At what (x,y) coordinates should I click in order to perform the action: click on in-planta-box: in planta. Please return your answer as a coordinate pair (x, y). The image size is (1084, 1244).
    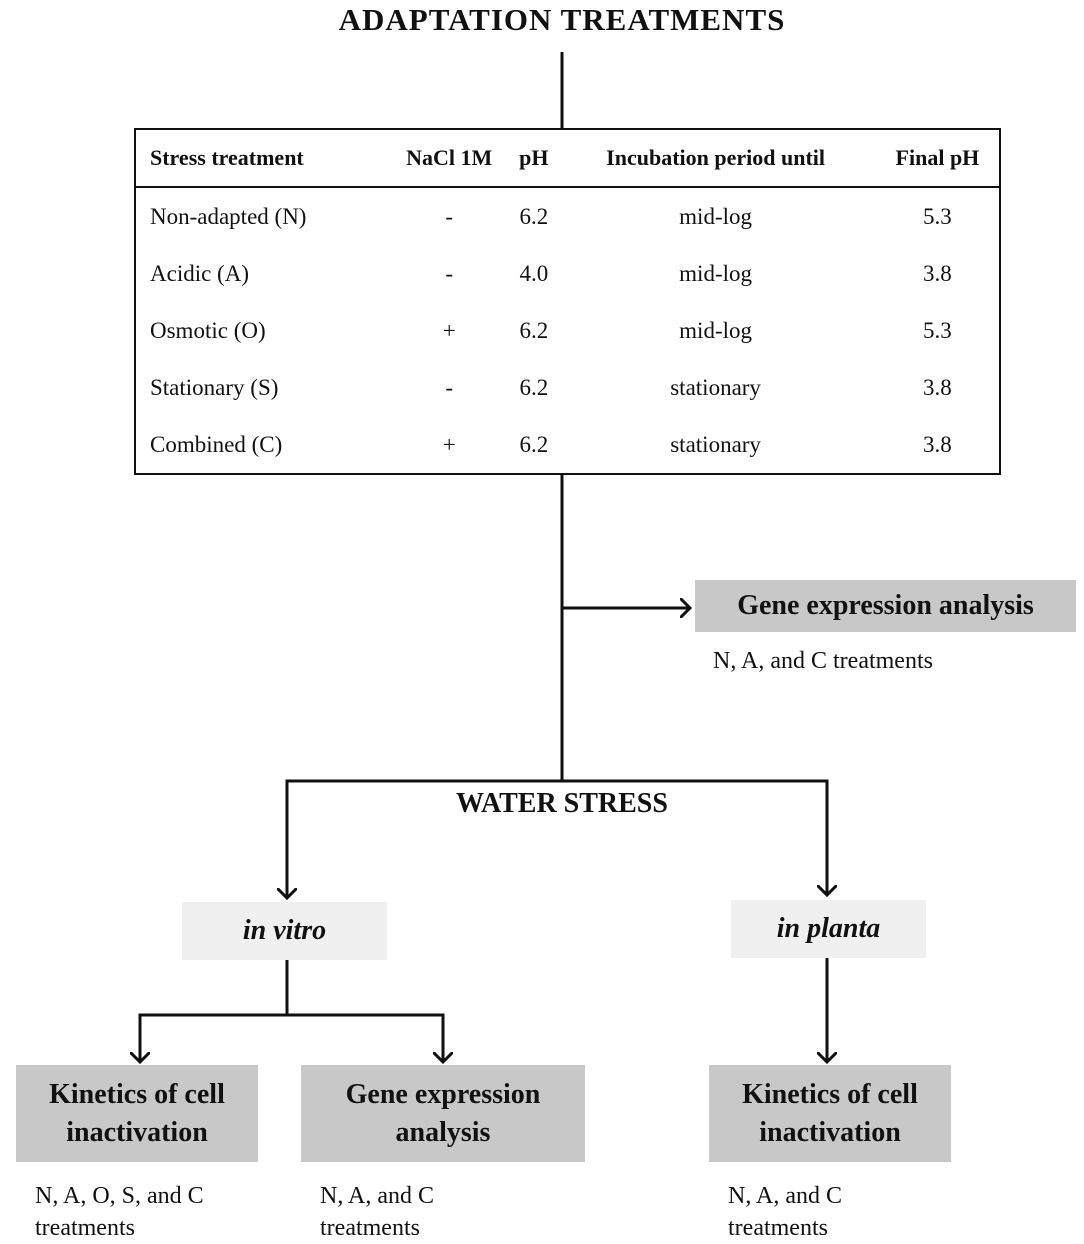
    Looking at the image, I should click on (828, 929).